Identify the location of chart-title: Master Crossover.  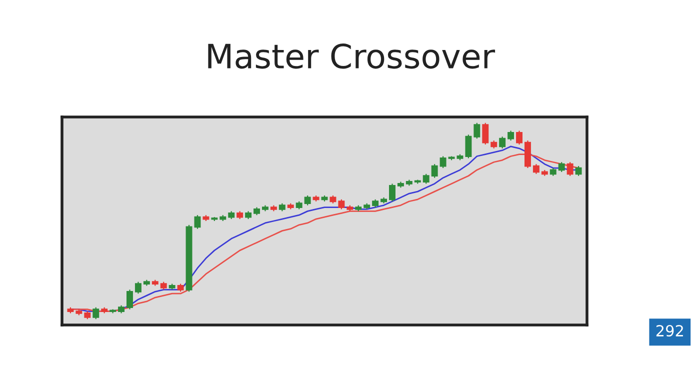
(352, 56).